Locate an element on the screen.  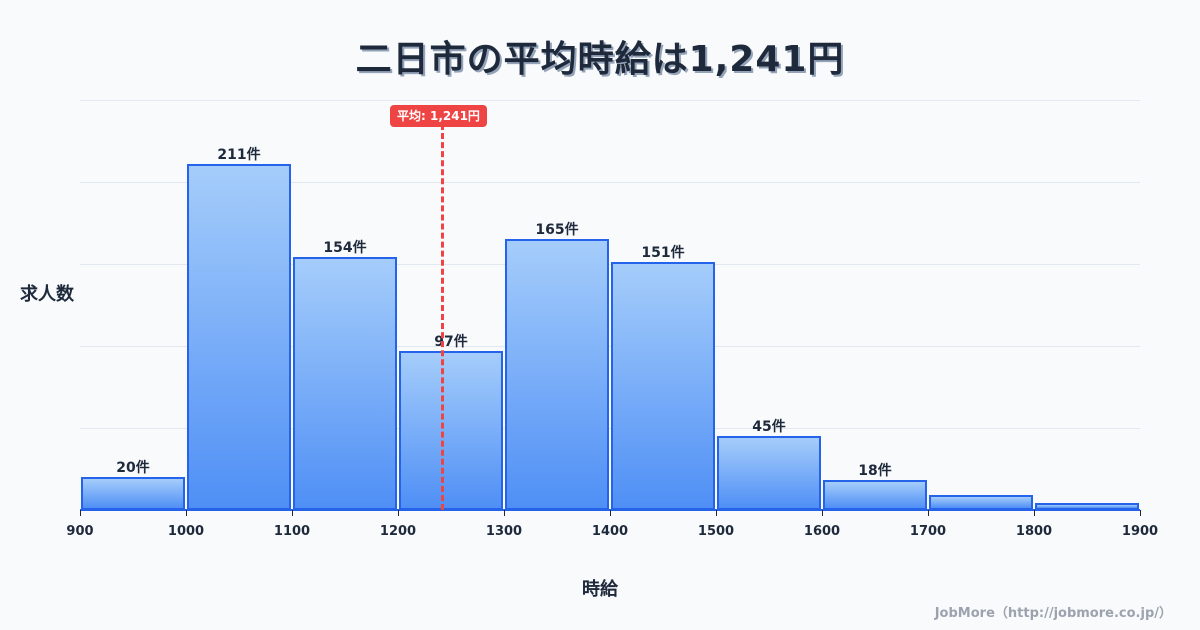
mean-badge: 平均: 1,241円 is located at coordinates (438, 116).